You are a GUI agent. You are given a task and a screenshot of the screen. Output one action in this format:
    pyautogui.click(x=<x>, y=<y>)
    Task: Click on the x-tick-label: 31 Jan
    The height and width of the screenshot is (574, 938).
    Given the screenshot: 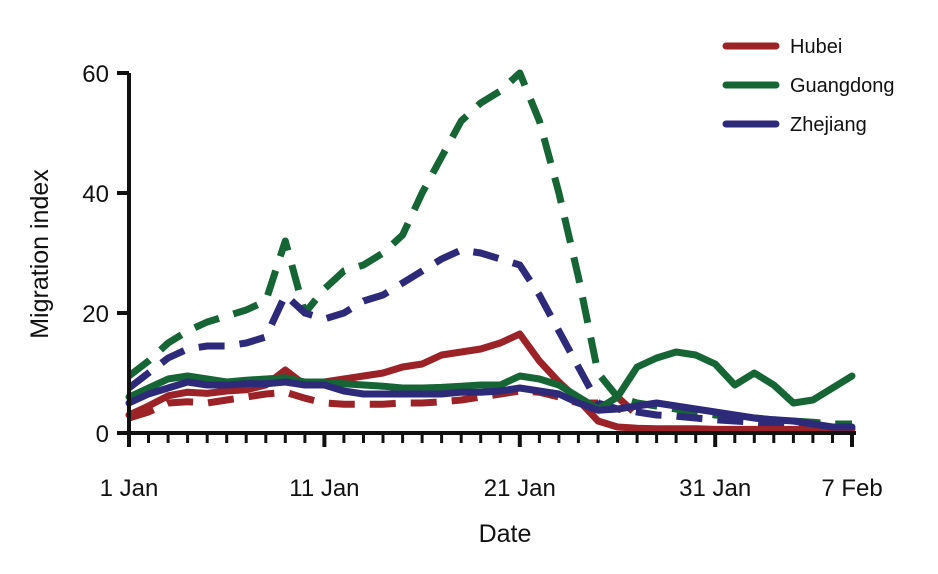 What is the action you would take?
    pyautogui.click(x=715, y=488)
    